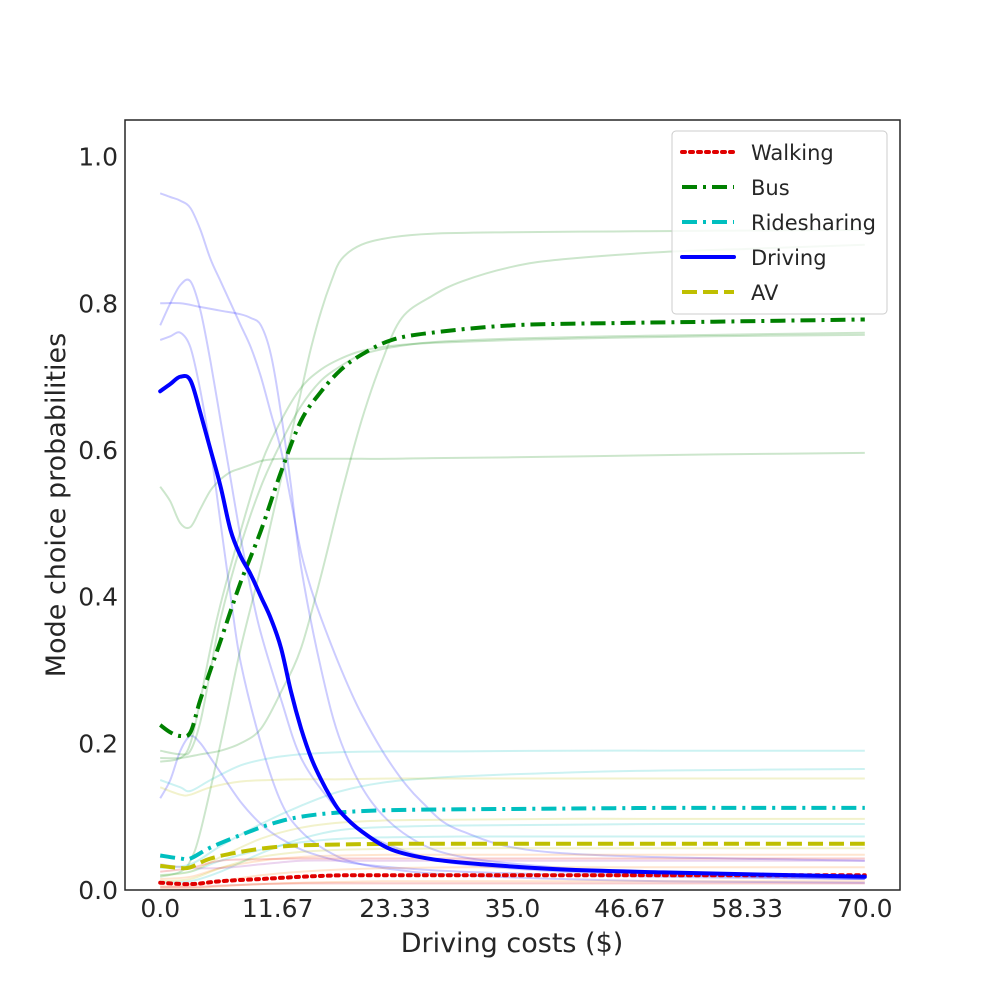 The height and width of the screenshot is (1000, 1000). I want to click on x-tick-label: 46.67, so click(630, 908).